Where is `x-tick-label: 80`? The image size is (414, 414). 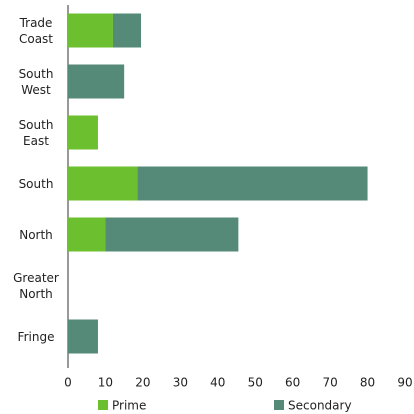
x-tick-label: 80 is located at coordinates (367, 383).